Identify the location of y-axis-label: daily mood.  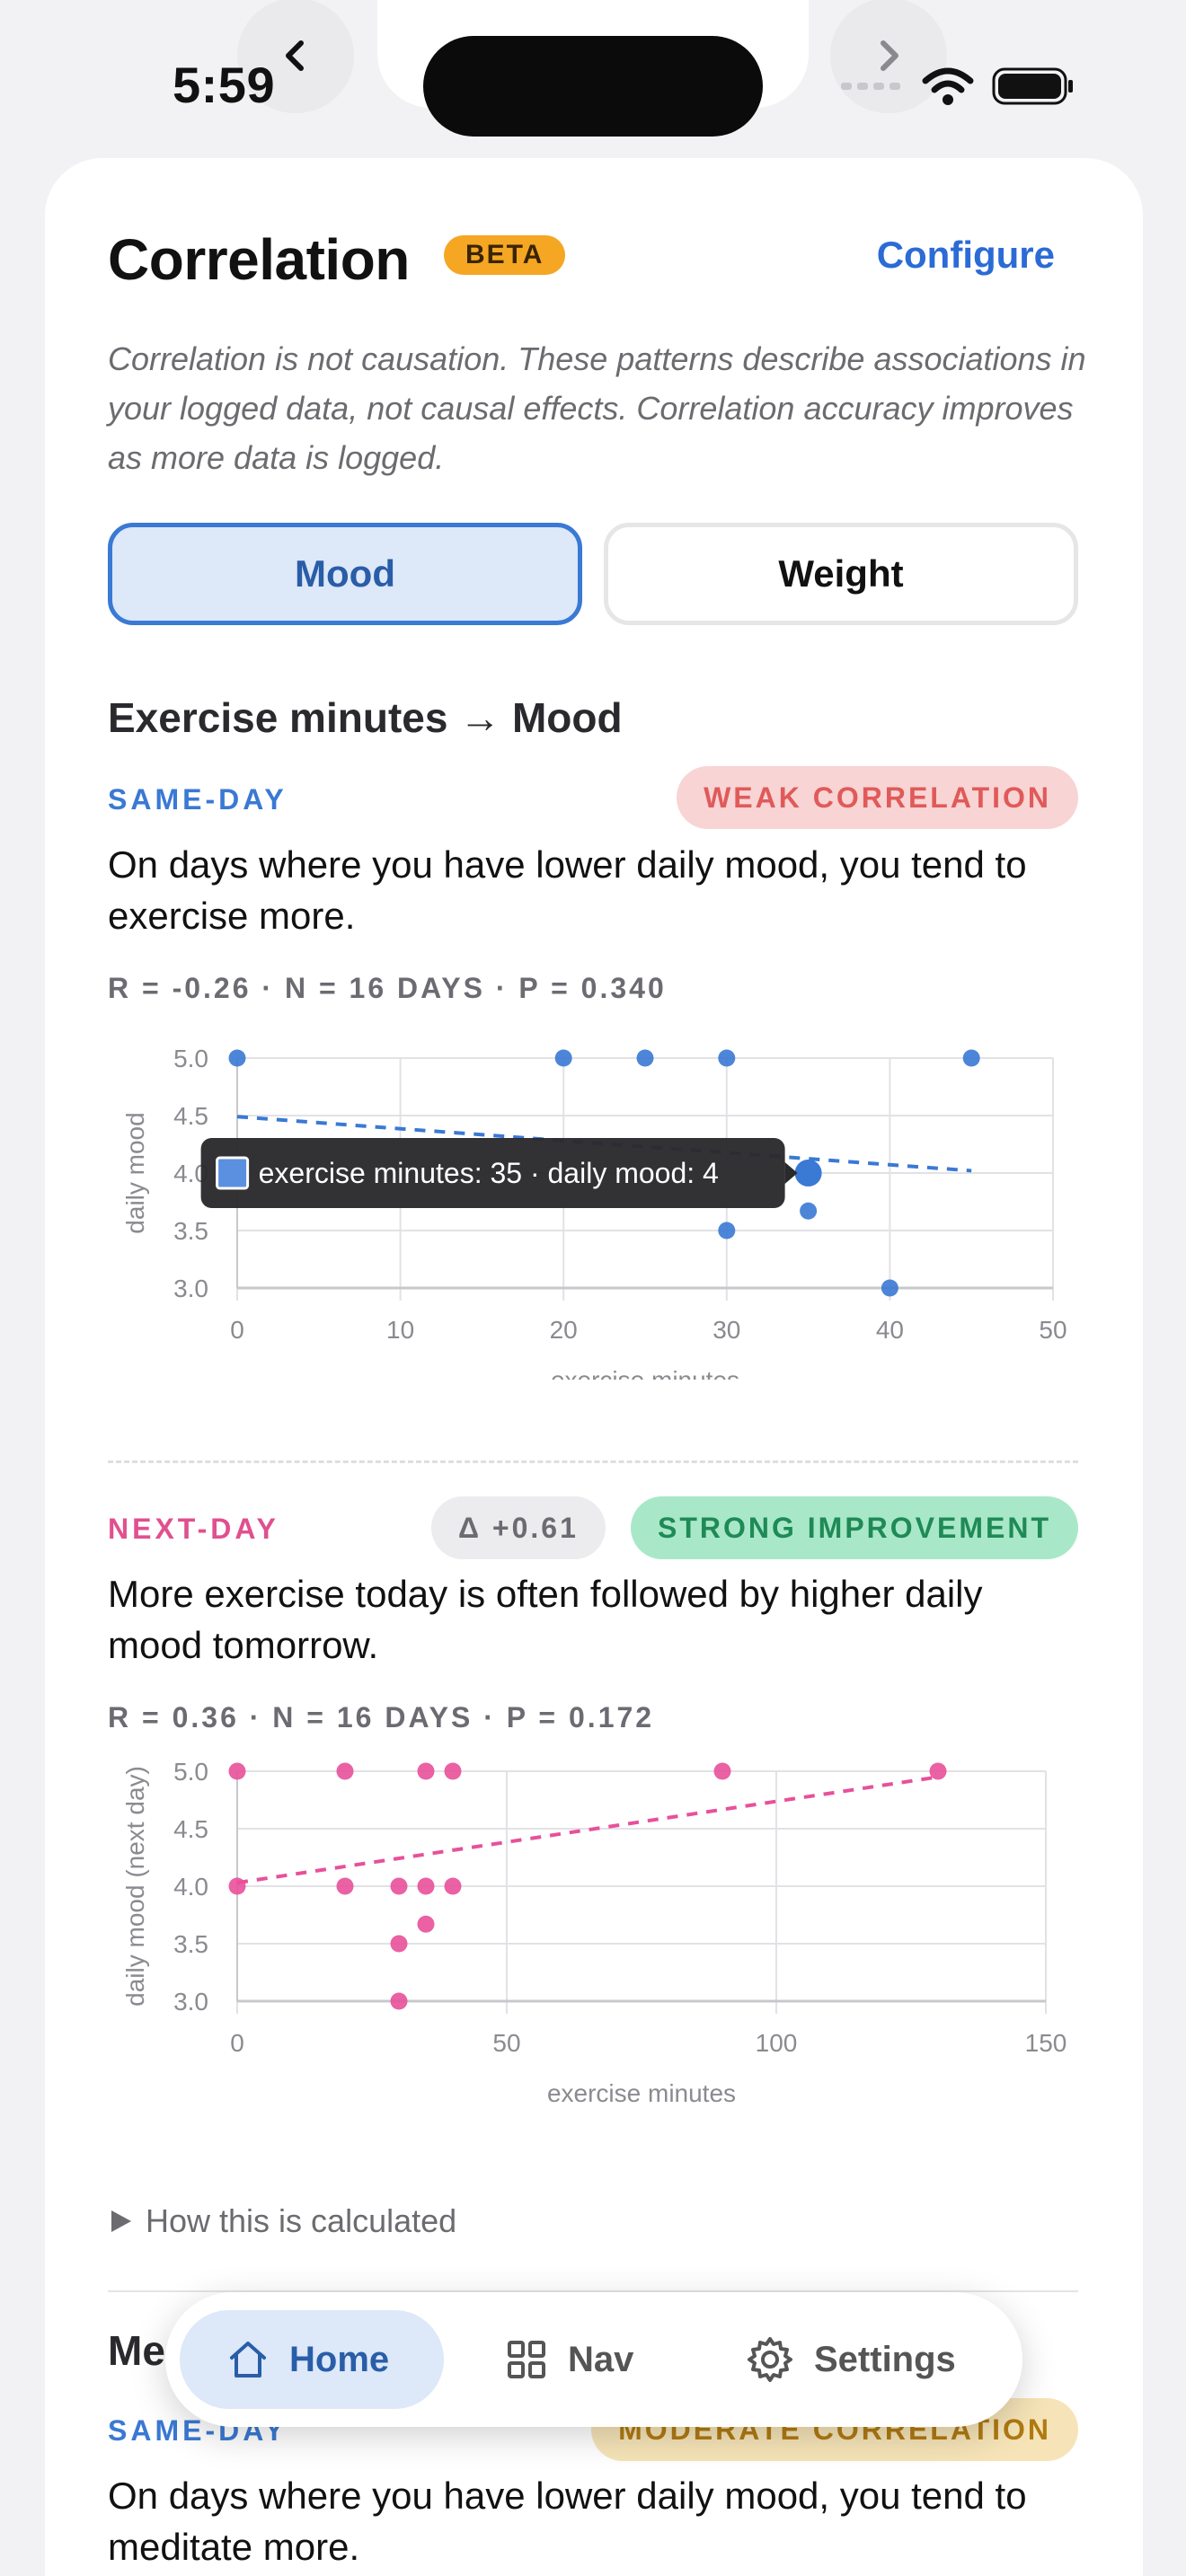
(135, 1172).